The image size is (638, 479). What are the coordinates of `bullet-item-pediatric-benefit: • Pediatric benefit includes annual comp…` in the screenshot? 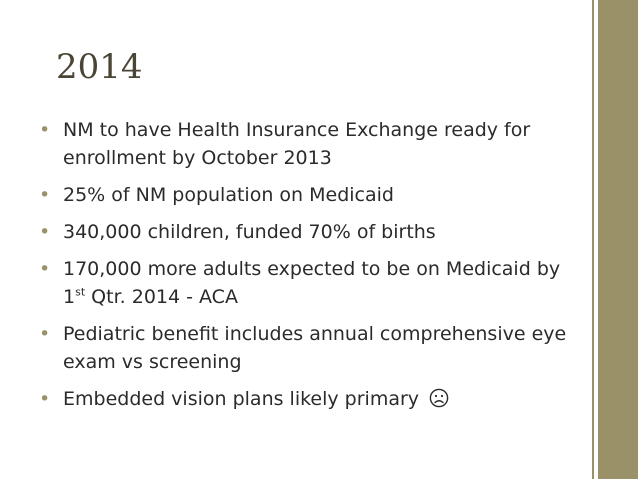 It's located at (306, 348).